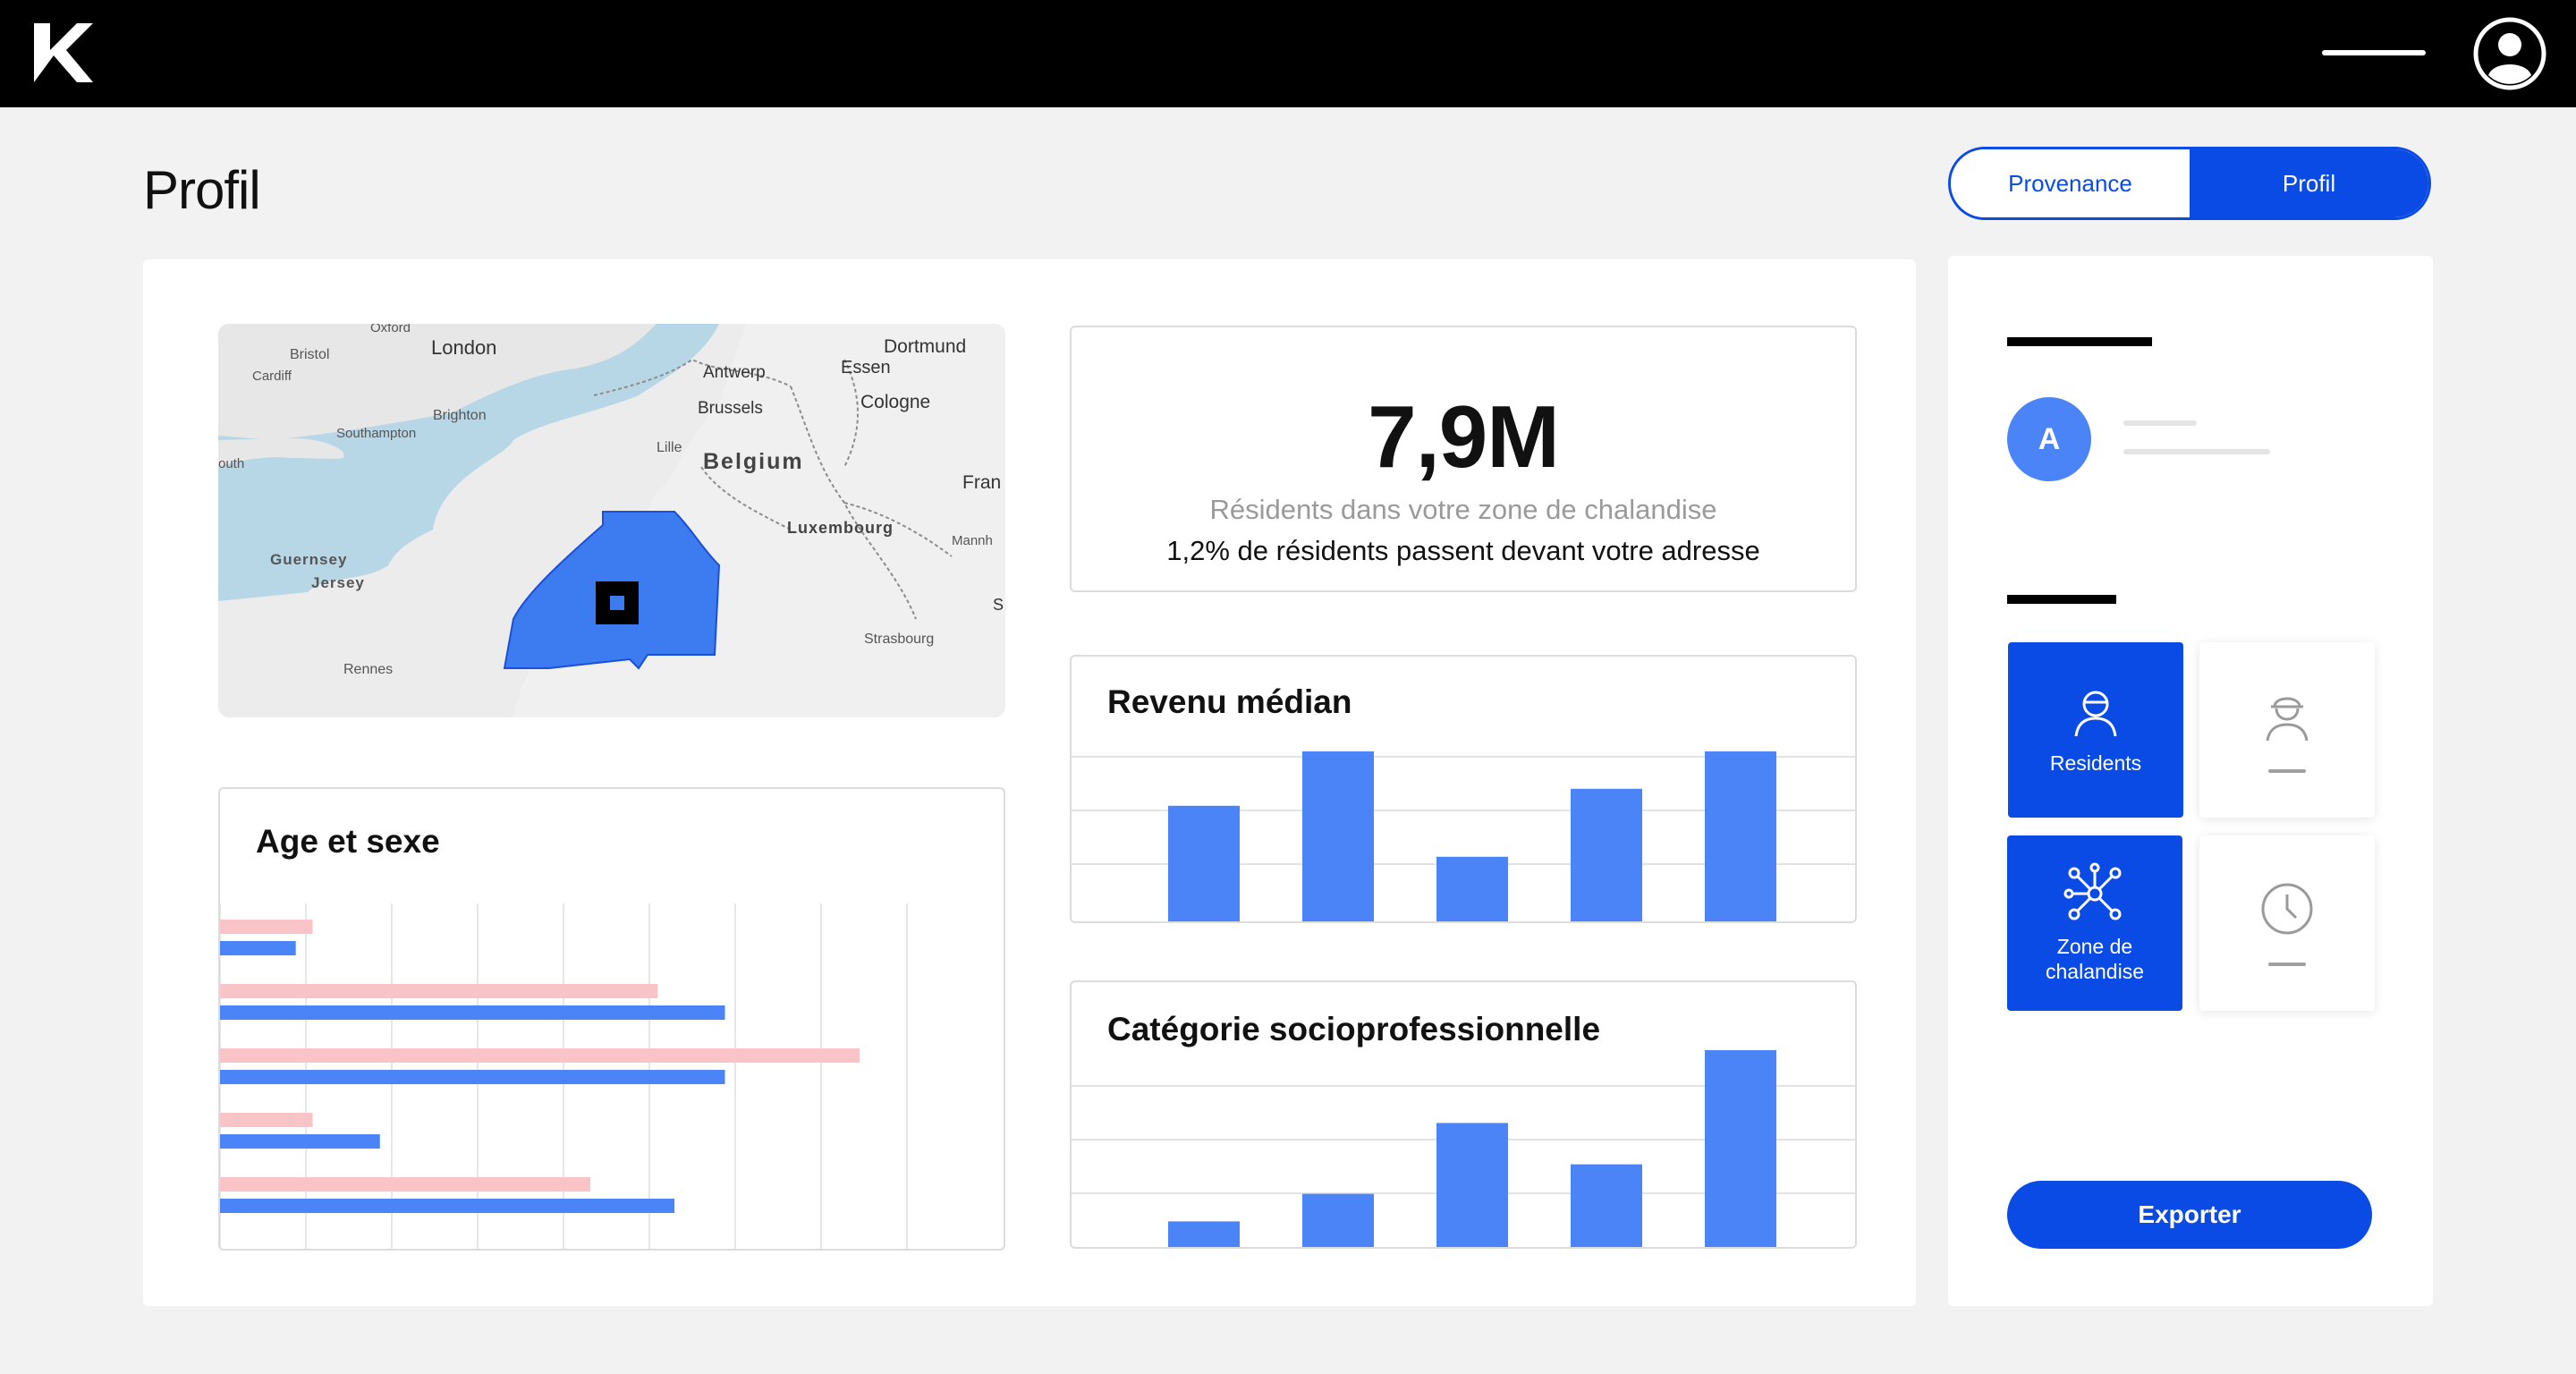 The image size is (2576, 1374). Describe the element at coordinates (368, 669) in the screenshot. I see `map-label: Rennes` at that location.